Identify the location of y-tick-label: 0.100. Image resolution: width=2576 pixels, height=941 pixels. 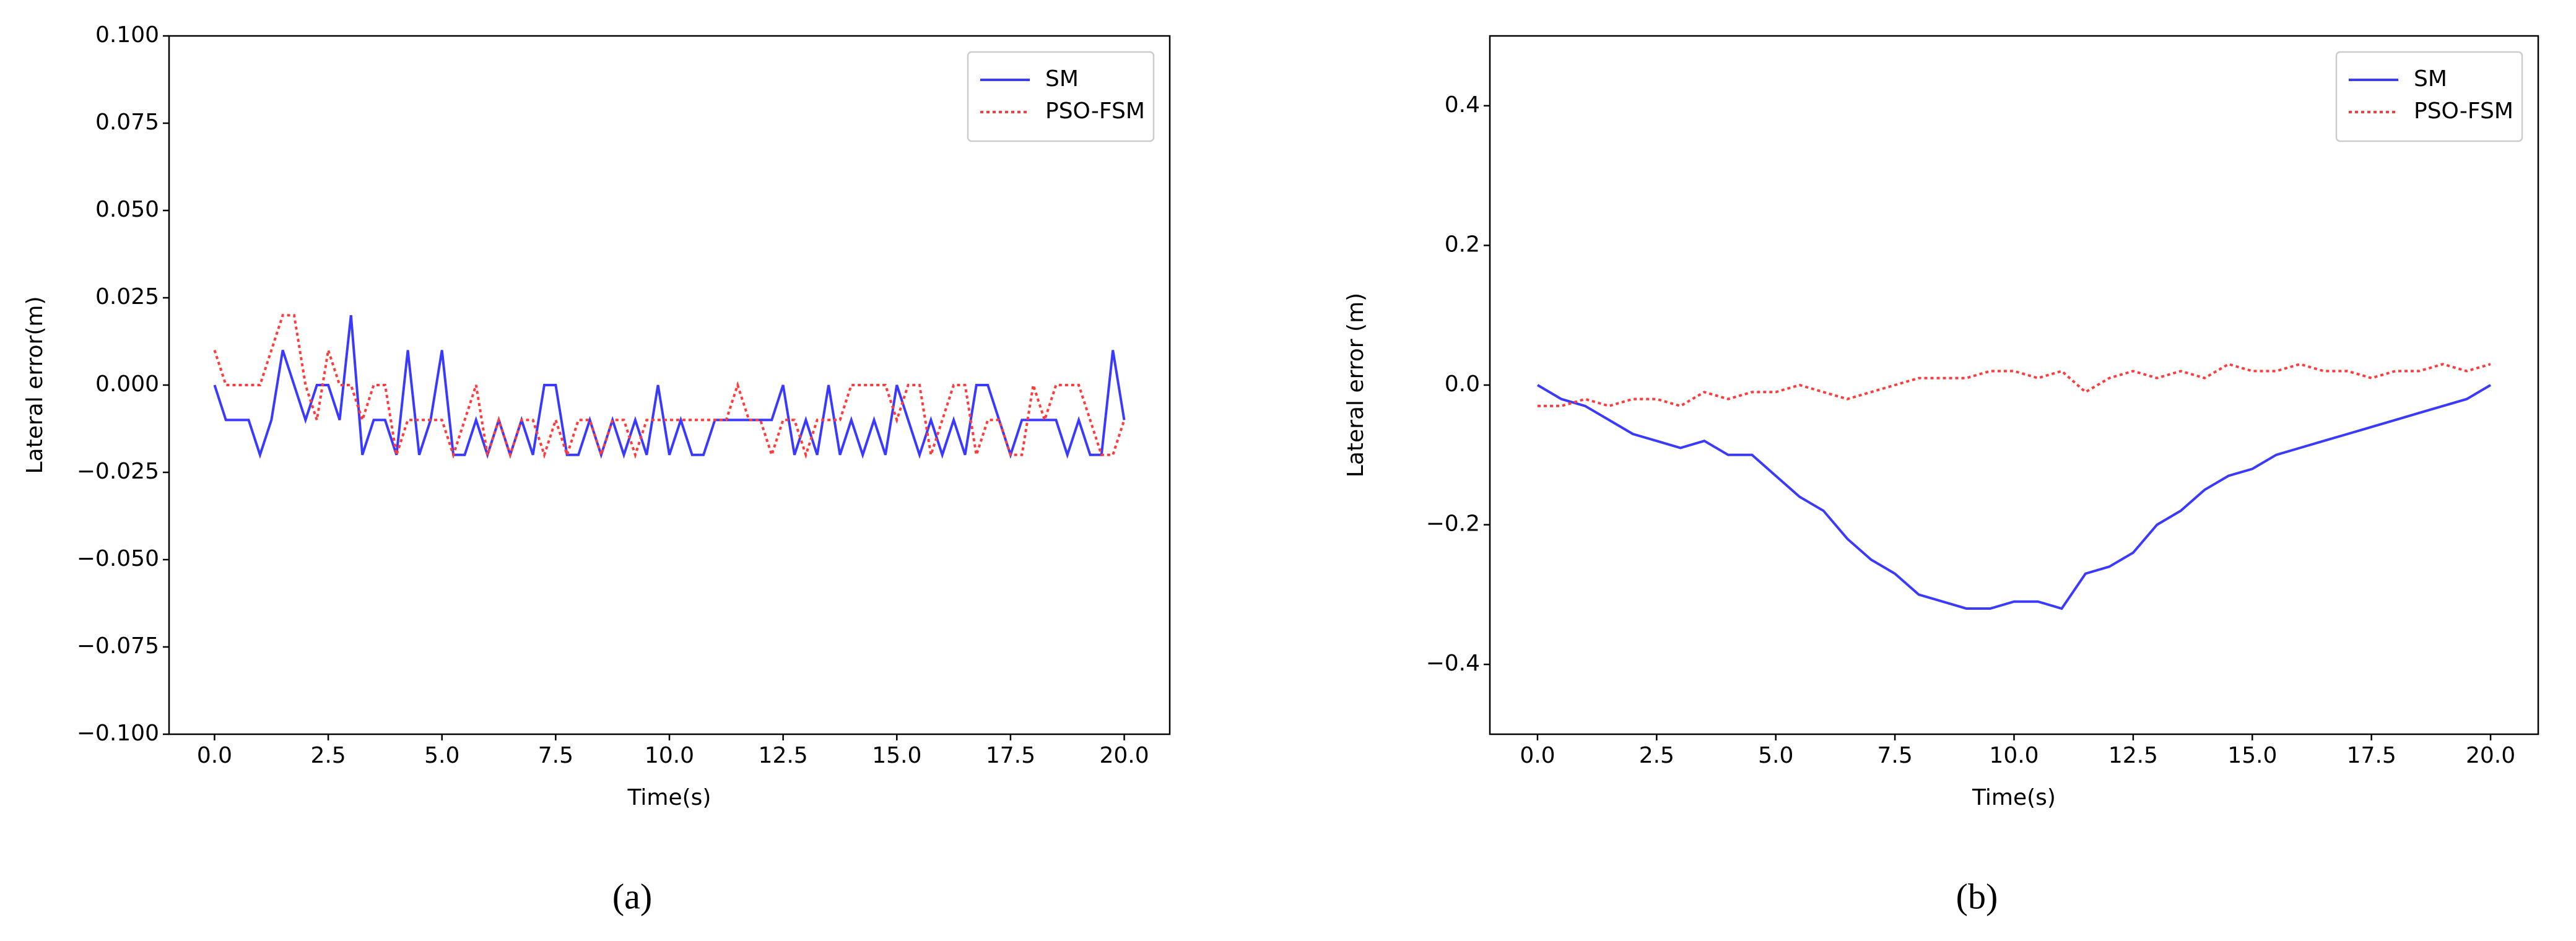
(127, 35).